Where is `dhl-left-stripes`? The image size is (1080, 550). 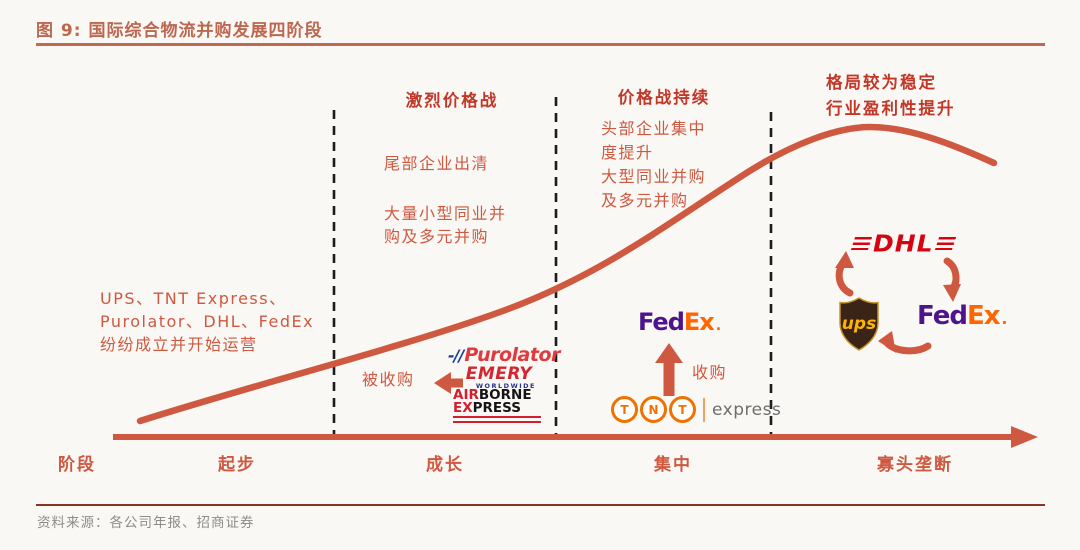
dhl-left-stripes is located at coordinates (861, 243).